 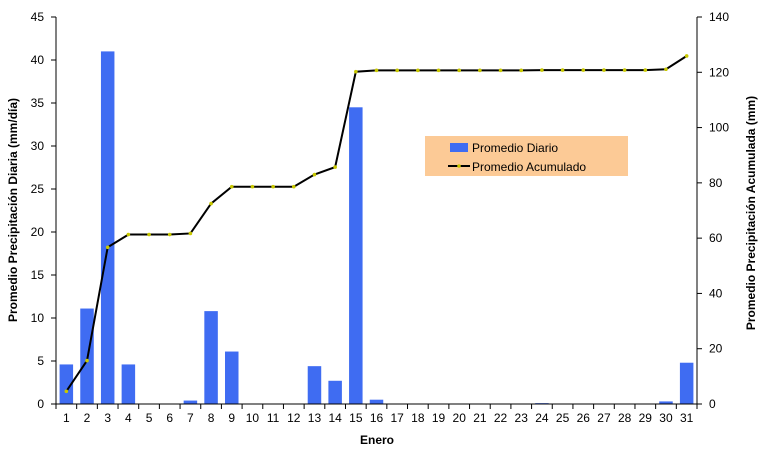 I want to click on right-tick-label: 0, so click(x=712, y=404).